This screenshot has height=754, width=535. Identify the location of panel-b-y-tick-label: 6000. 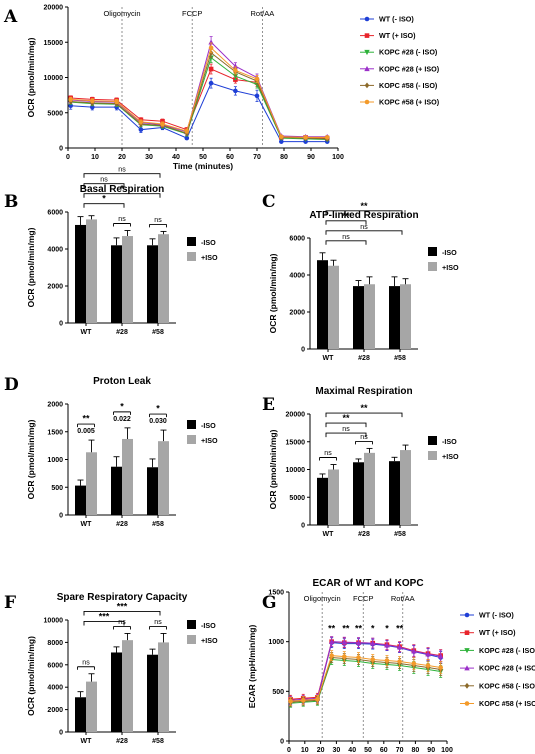
(55, 213).